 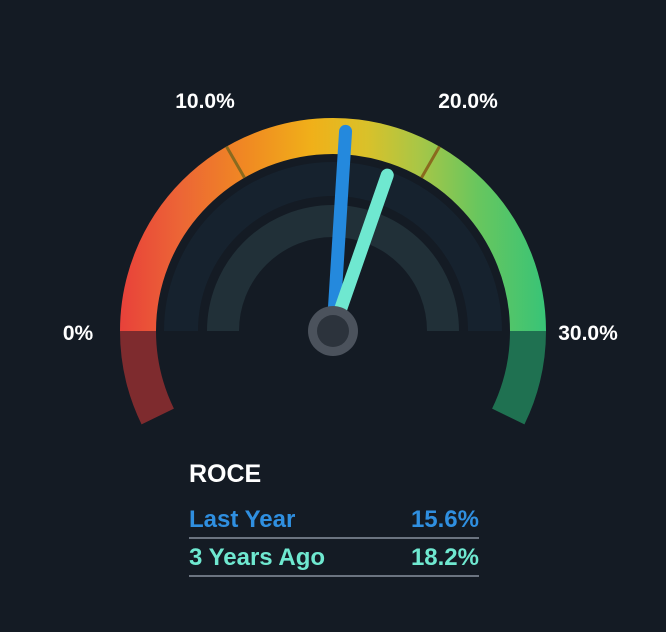 I want to click on legend-label-last-year: Last Year, so click(x=242, y=519).